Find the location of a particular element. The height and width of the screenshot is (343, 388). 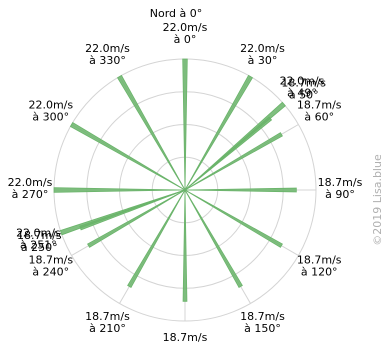

north-label-text: Nord à 0° is located at coordinates (176, 13).